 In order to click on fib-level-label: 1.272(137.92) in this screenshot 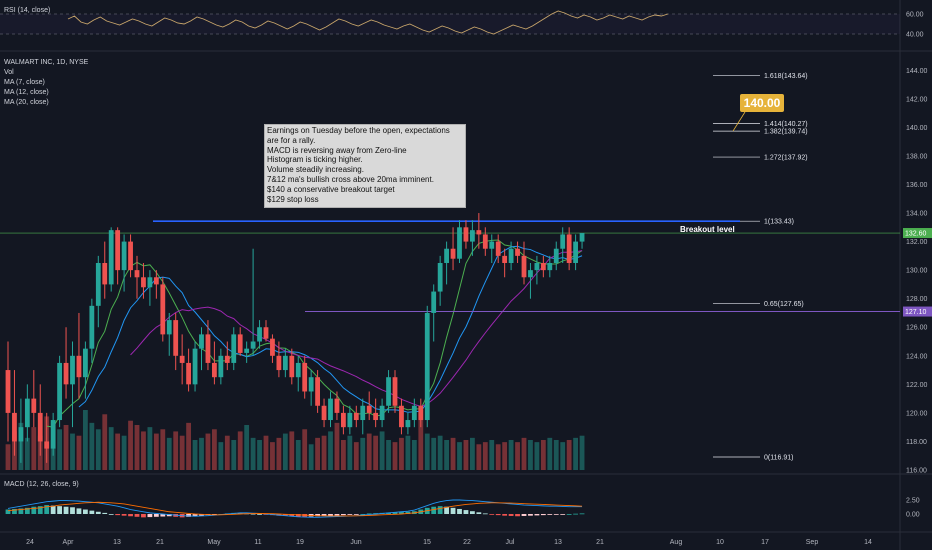, I will do `click(786, 158)`.